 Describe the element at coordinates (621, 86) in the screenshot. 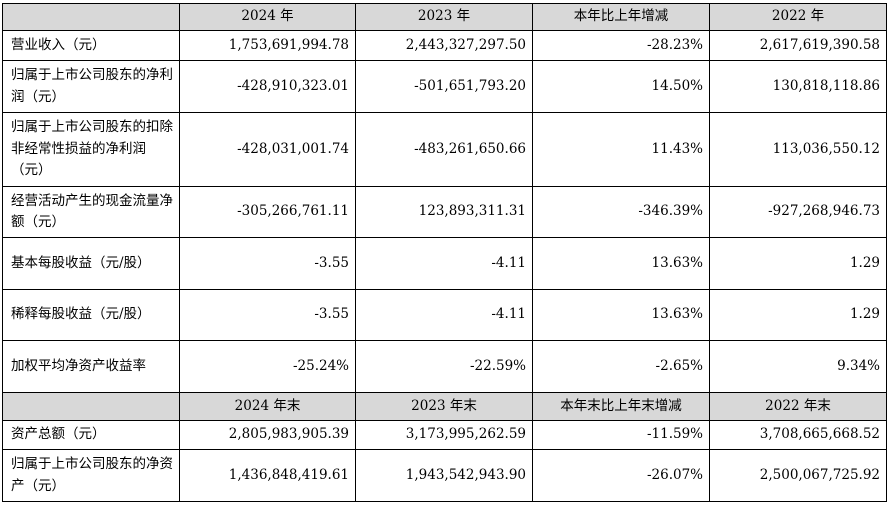

I see `value-cell: 14.50%` at that location.